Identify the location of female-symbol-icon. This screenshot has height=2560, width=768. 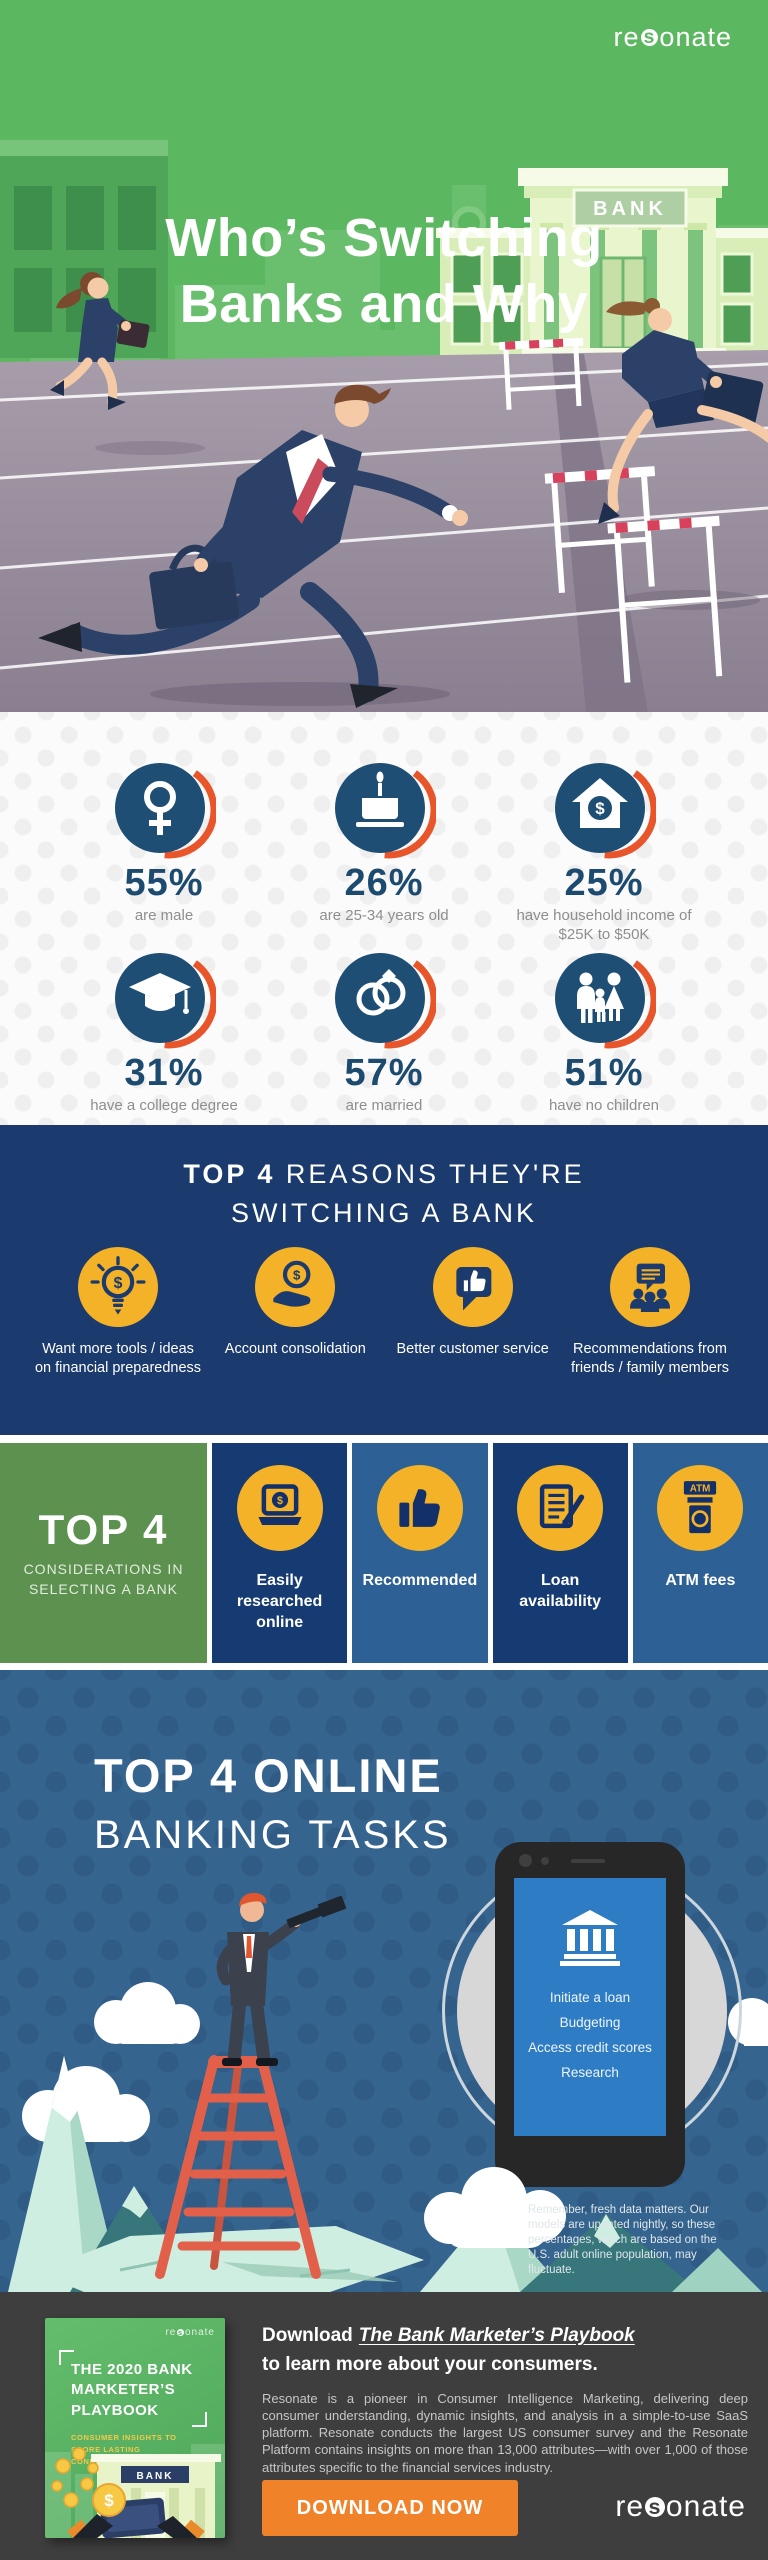
(165, 810).